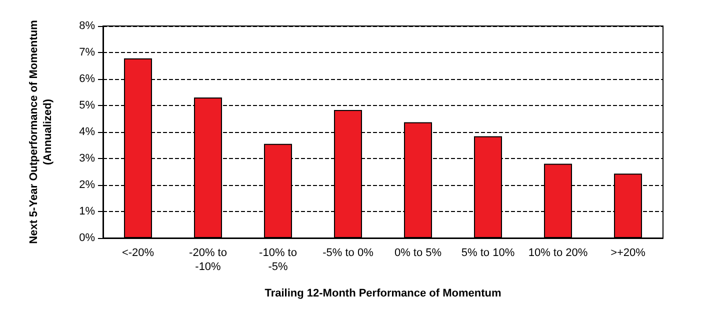  What do you see at coordinates (488, 253) in the screenshot?
I see `x-tick-label: 5% to 10%` at bounding box center [488, 253].